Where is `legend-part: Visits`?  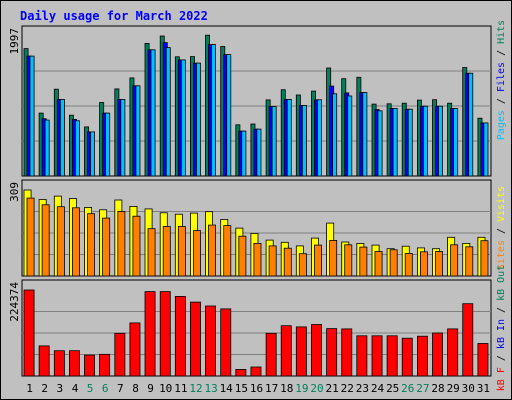 legend-part: Visits is located at coordinates (501, 204).